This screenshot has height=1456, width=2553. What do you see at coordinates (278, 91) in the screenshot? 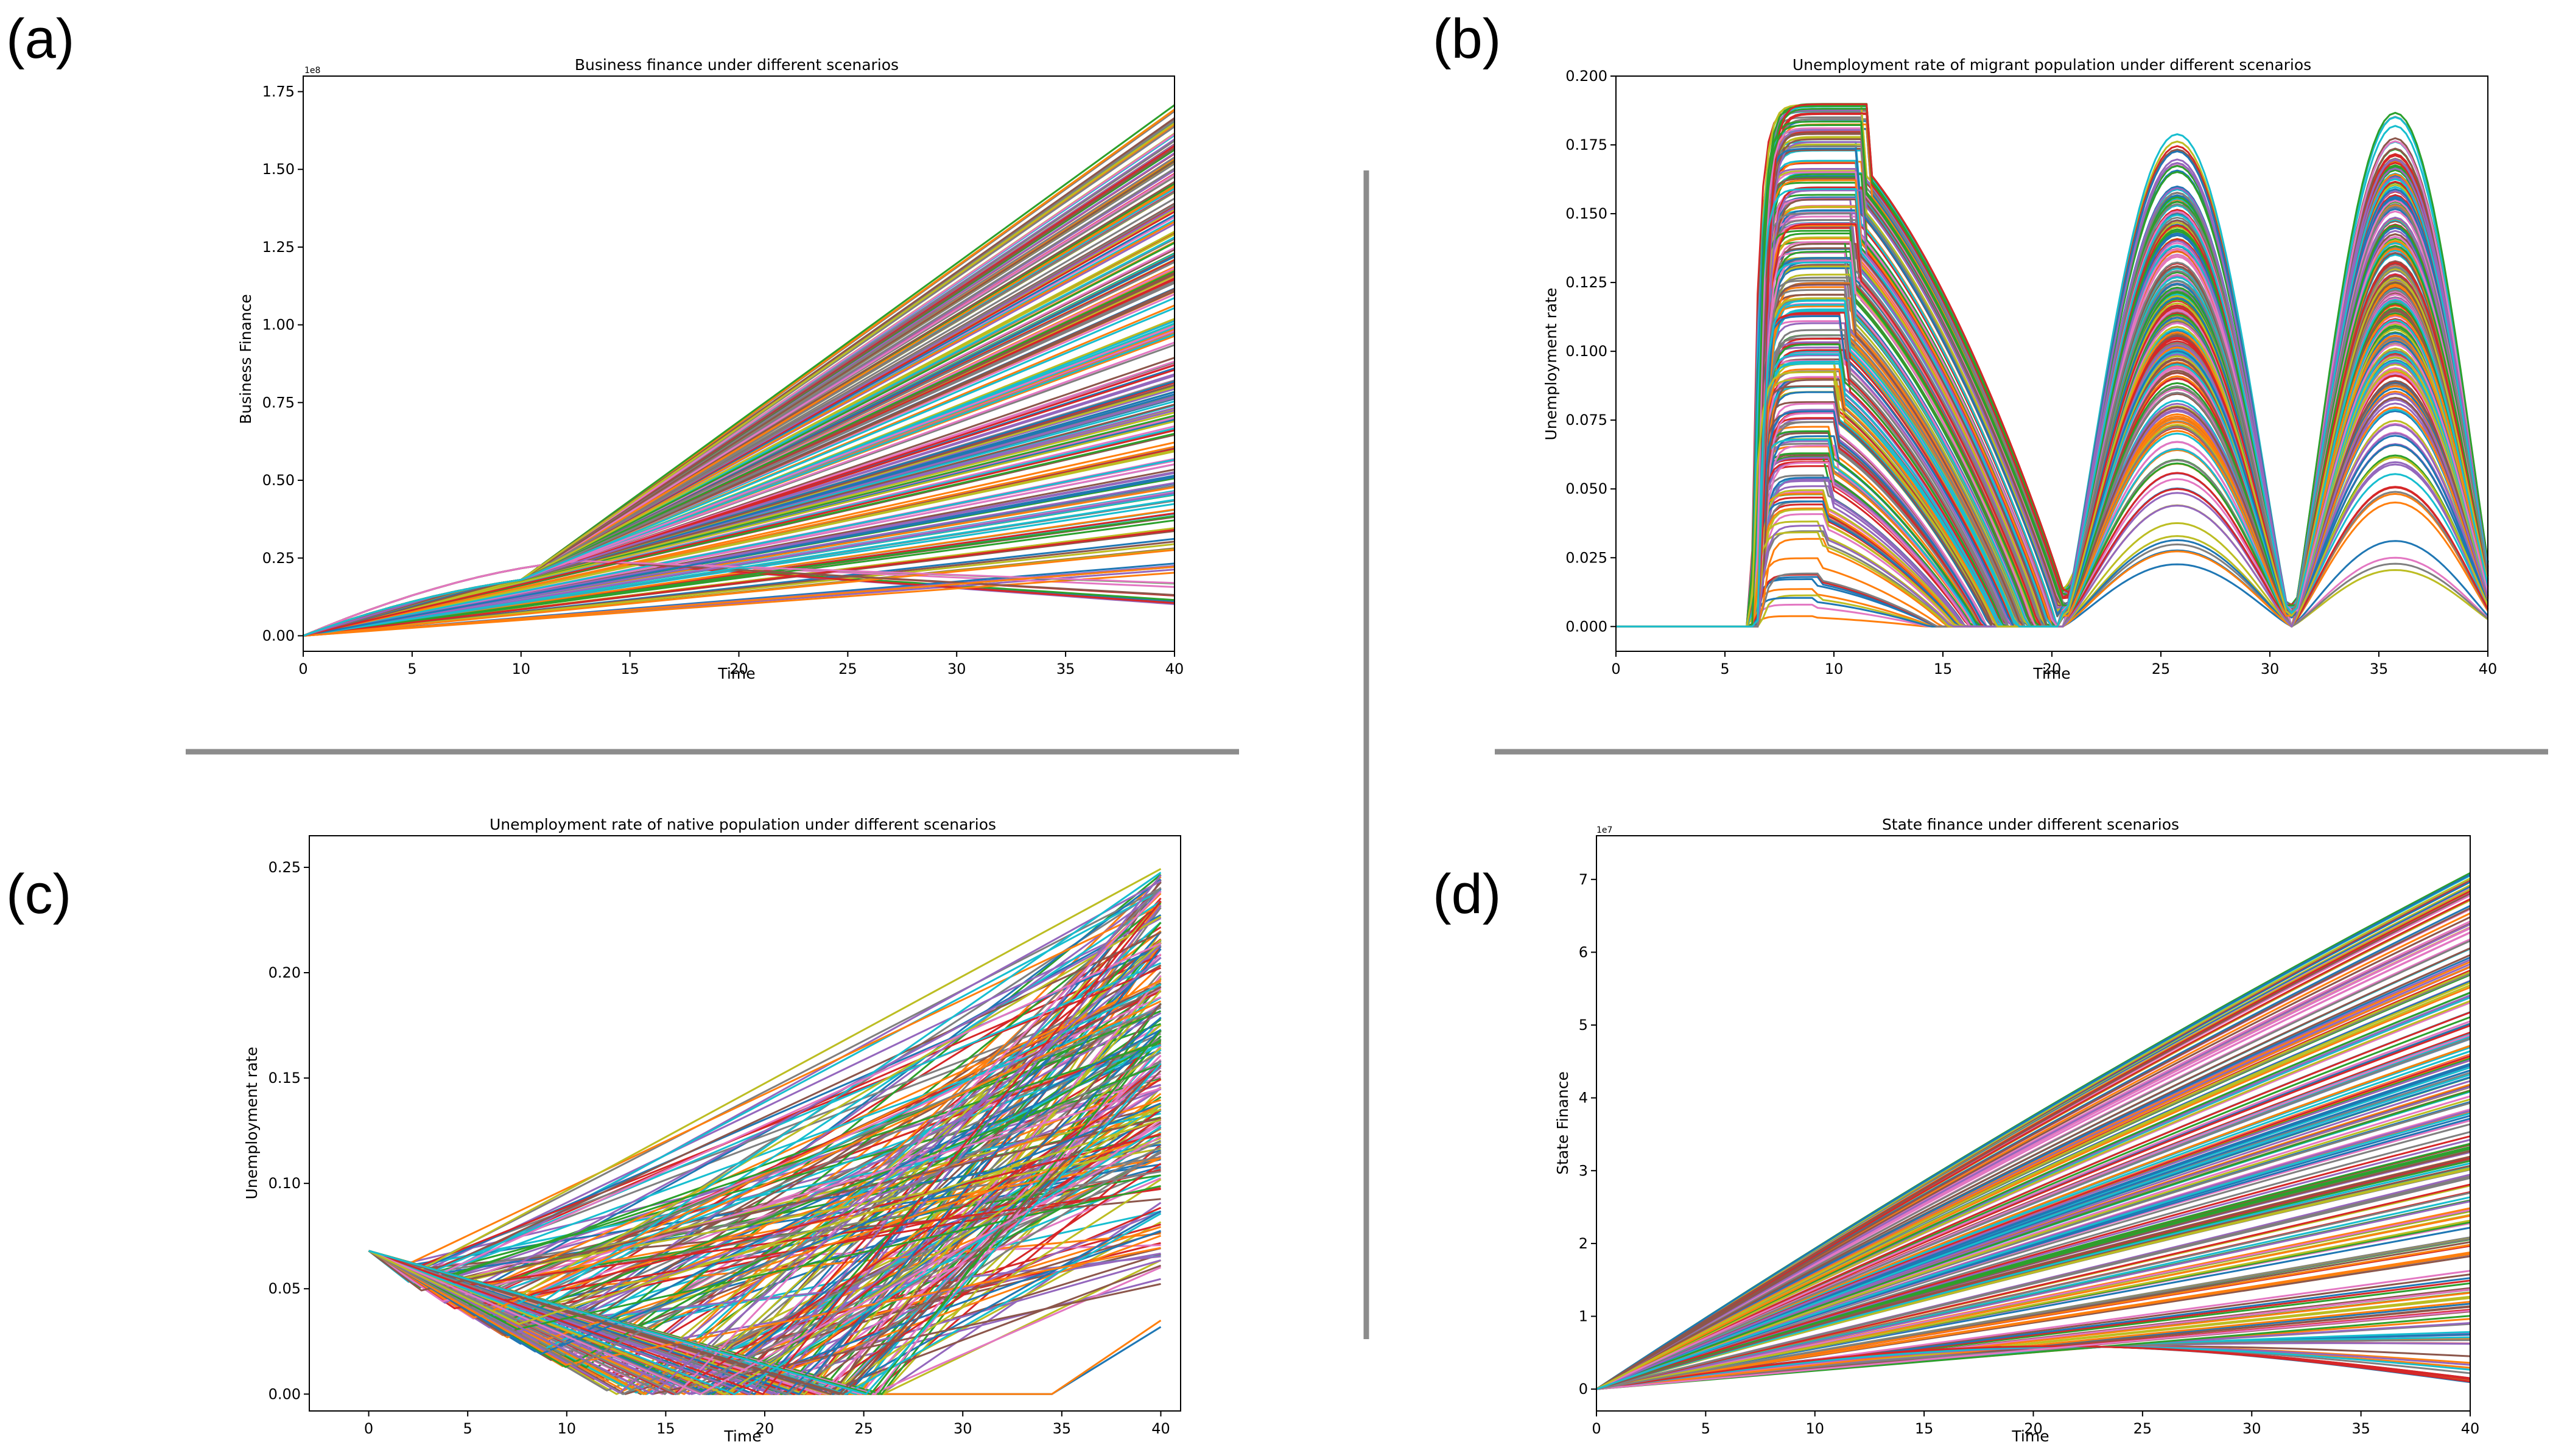
I see `y-tick-label: 1.75` at bounding box center [278, 91].